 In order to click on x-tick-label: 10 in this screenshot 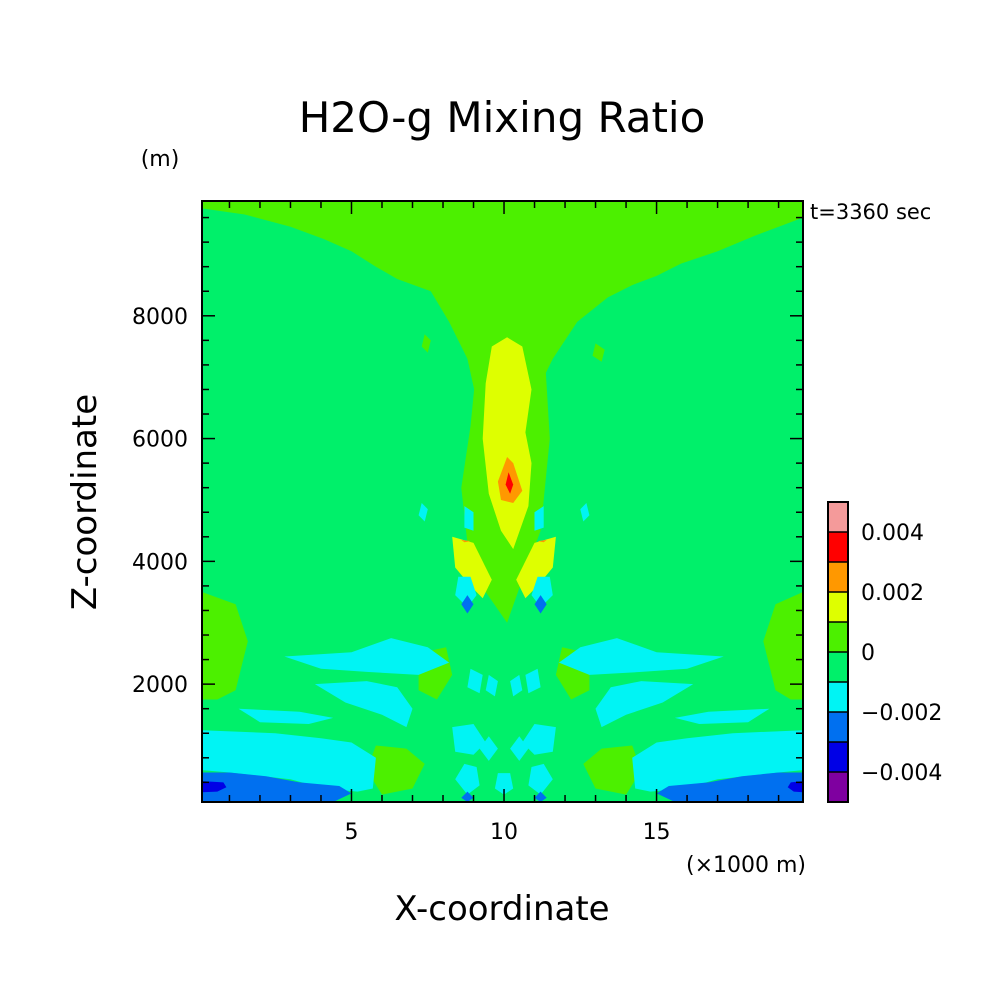, I will do `click(504, 832)`.